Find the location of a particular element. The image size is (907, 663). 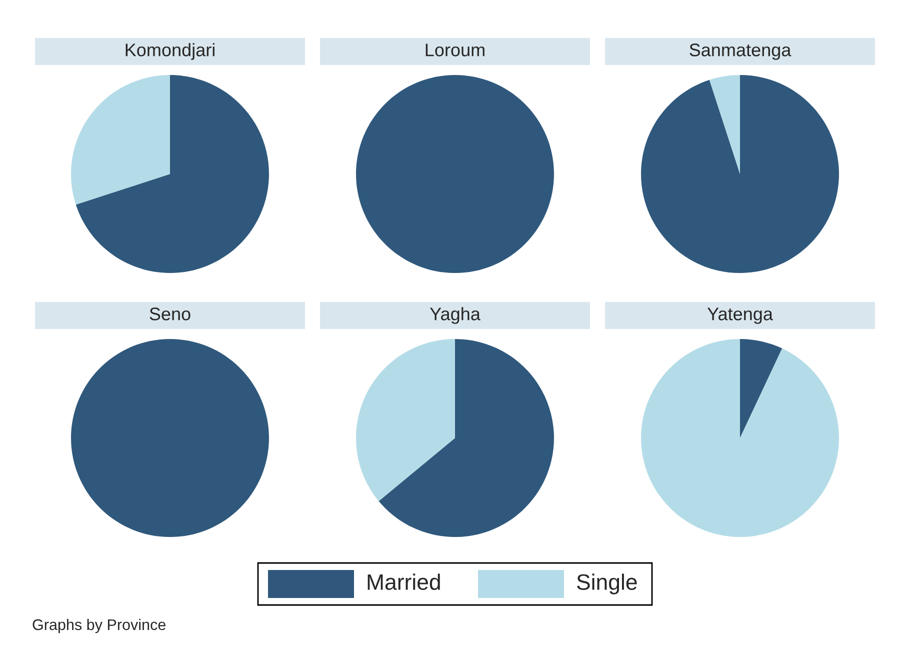

chart-title: Loroum is located at coordinates (455, 50).